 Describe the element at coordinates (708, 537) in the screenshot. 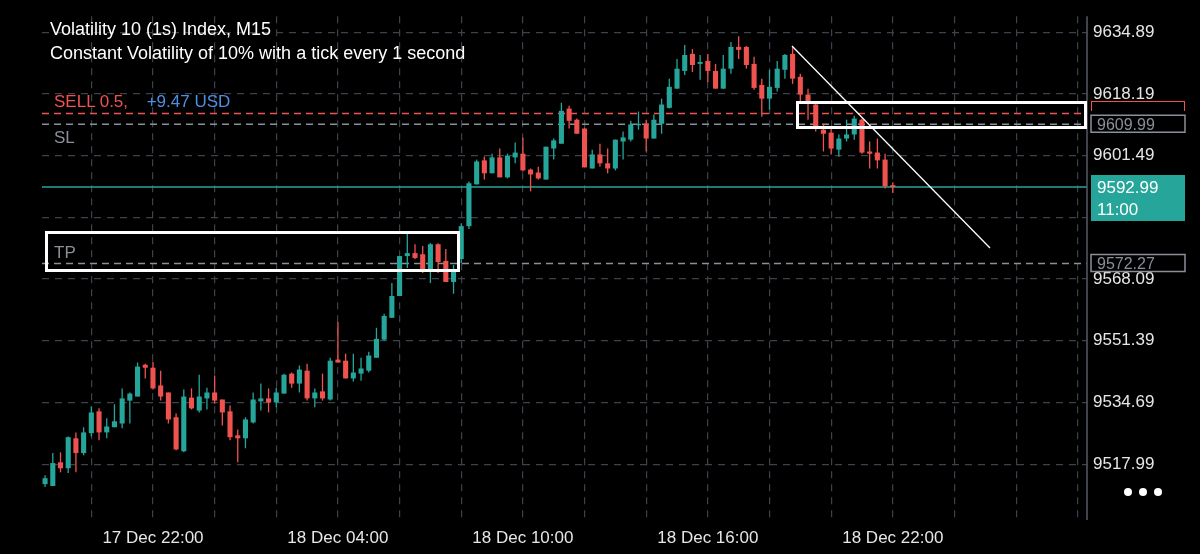

I see `x-tick-label: 18 Dec 16:00` at that location.